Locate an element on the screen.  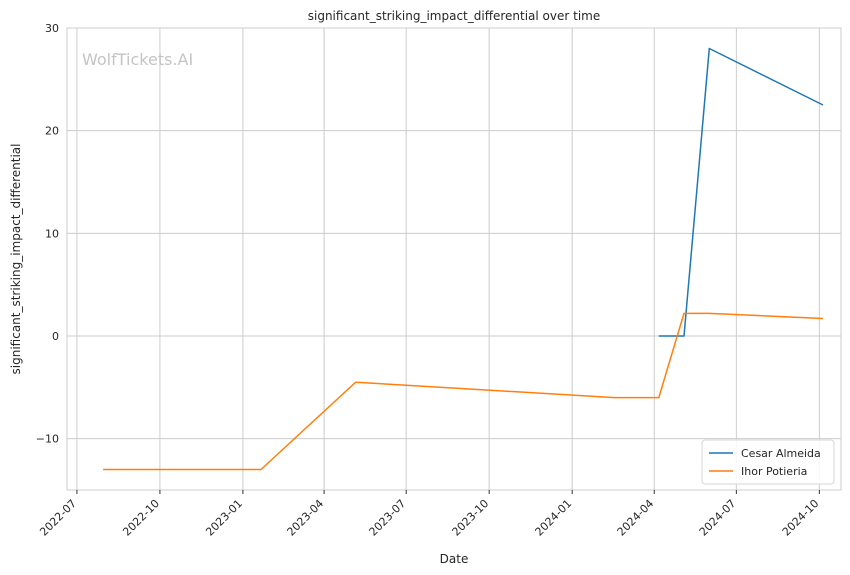
y-axis-label: significant_striking_impact_differential is located at coordinates (16, 259).